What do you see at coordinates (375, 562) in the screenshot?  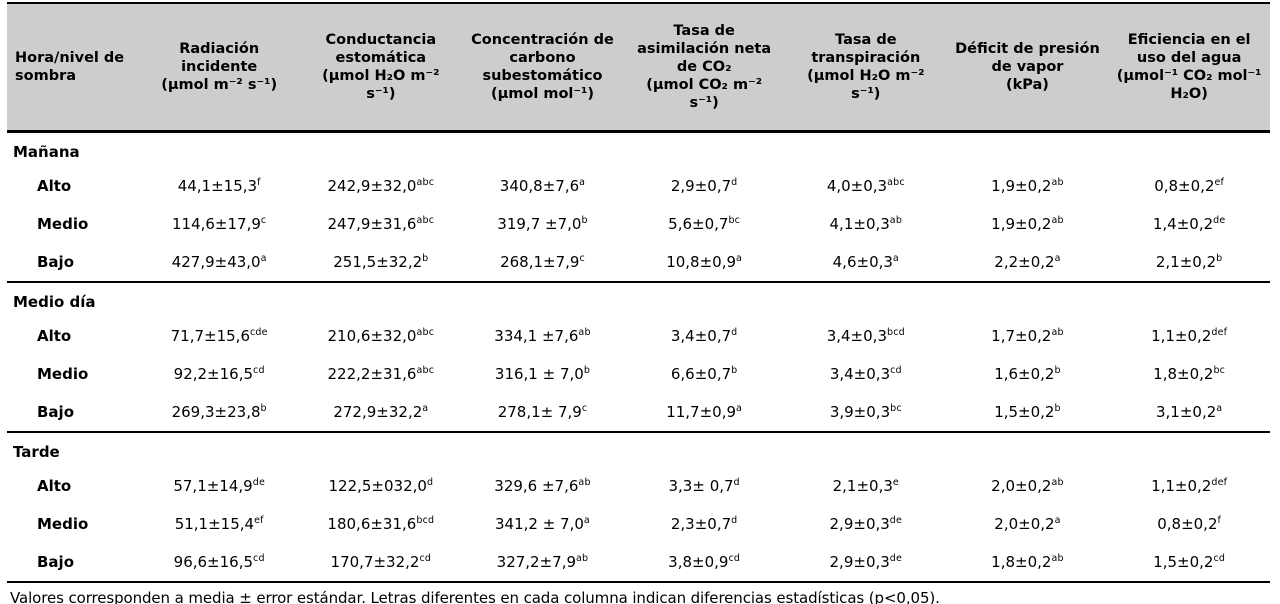 I see `cell-value: 170,7±32,2` at bounding box center [375, 562].